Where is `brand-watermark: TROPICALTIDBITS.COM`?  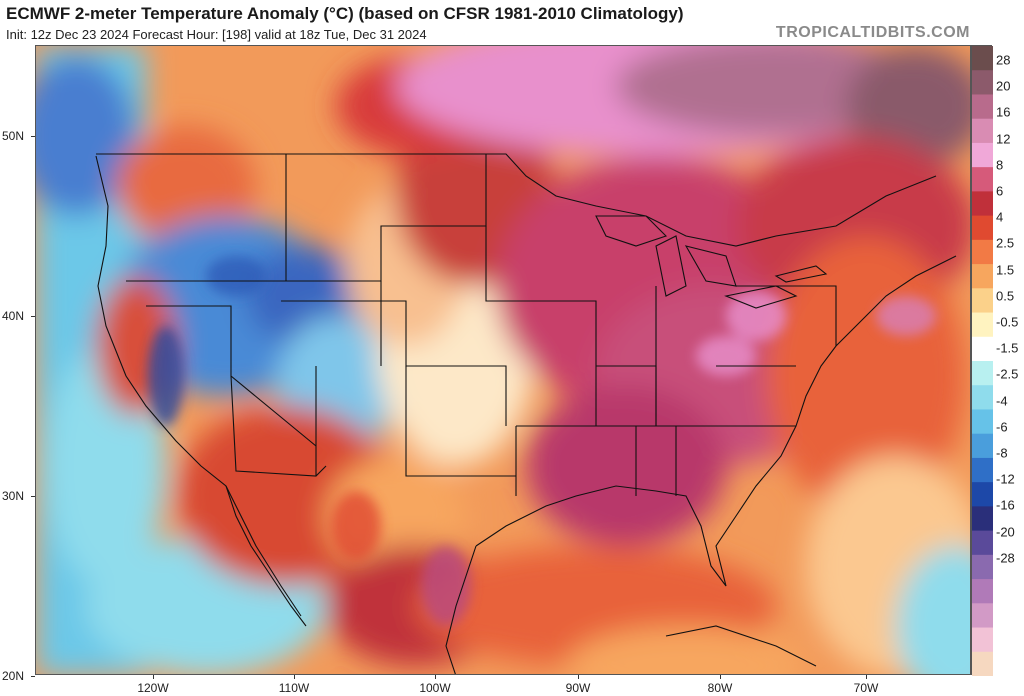
brand-watermark: TROPICALTIDBITS.COM is located at coordinates (872, 32).